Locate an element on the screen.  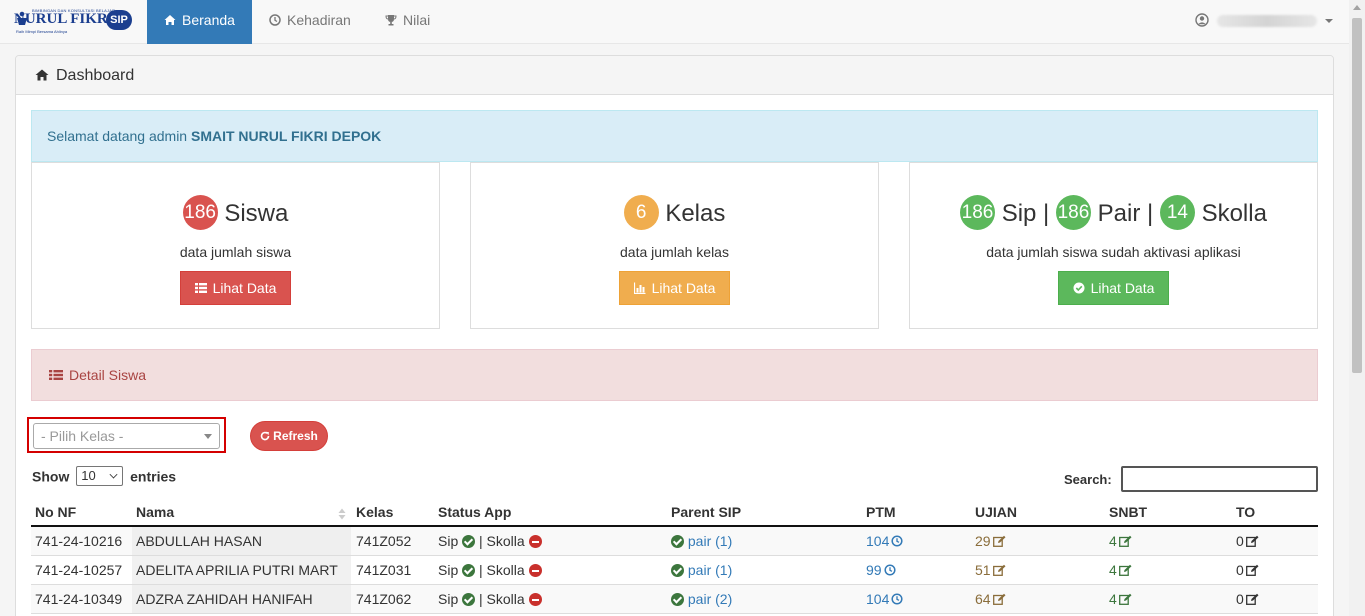
ujian-value: 29 is located at coordinates (983, 541).